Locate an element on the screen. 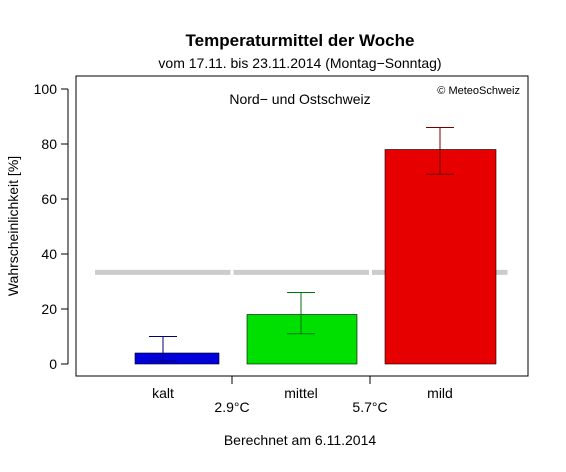 The width and height of the screenshot is (566, 472). y-tick-label: 0 is located at coordinates (53, 364).